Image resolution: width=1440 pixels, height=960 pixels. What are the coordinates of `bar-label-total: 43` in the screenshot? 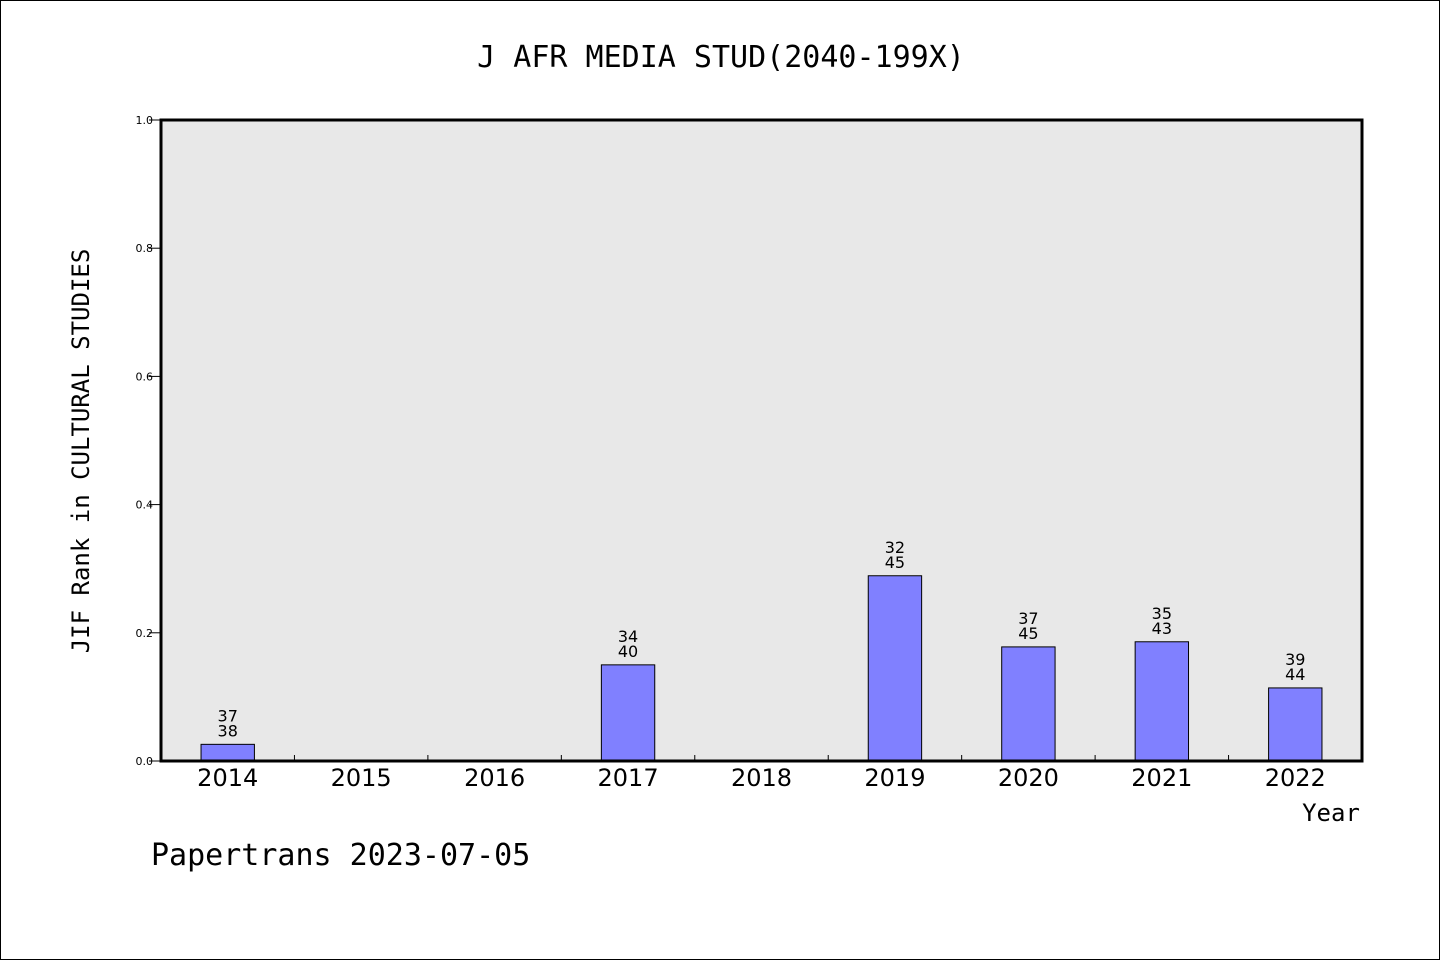 It's located at (1162, 628).